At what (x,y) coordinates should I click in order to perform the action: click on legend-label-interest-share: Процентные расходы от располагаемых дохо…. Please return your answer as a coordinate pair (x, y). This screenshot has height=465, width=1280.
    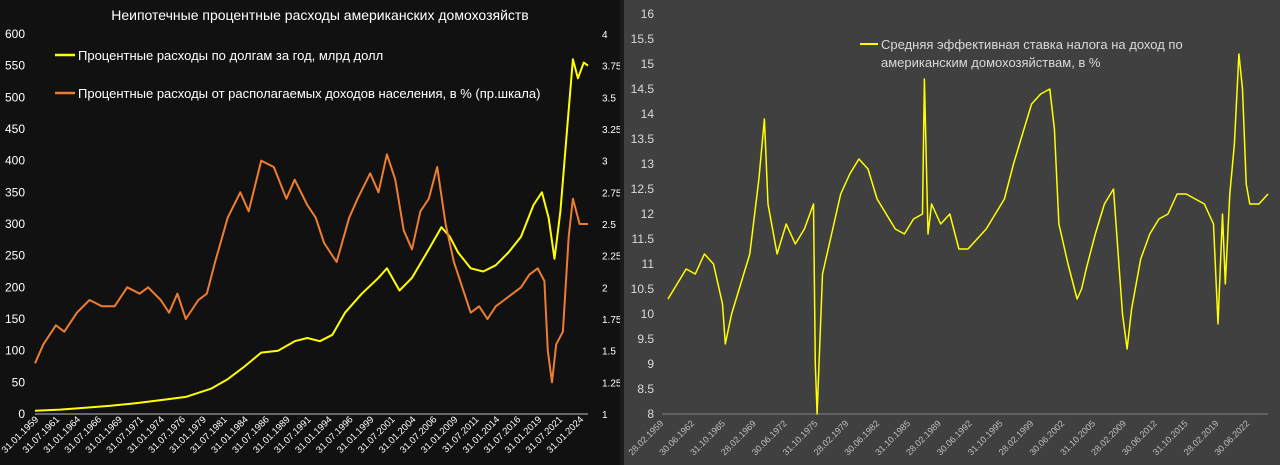
    Looking at the image, I should click on (309, 93).